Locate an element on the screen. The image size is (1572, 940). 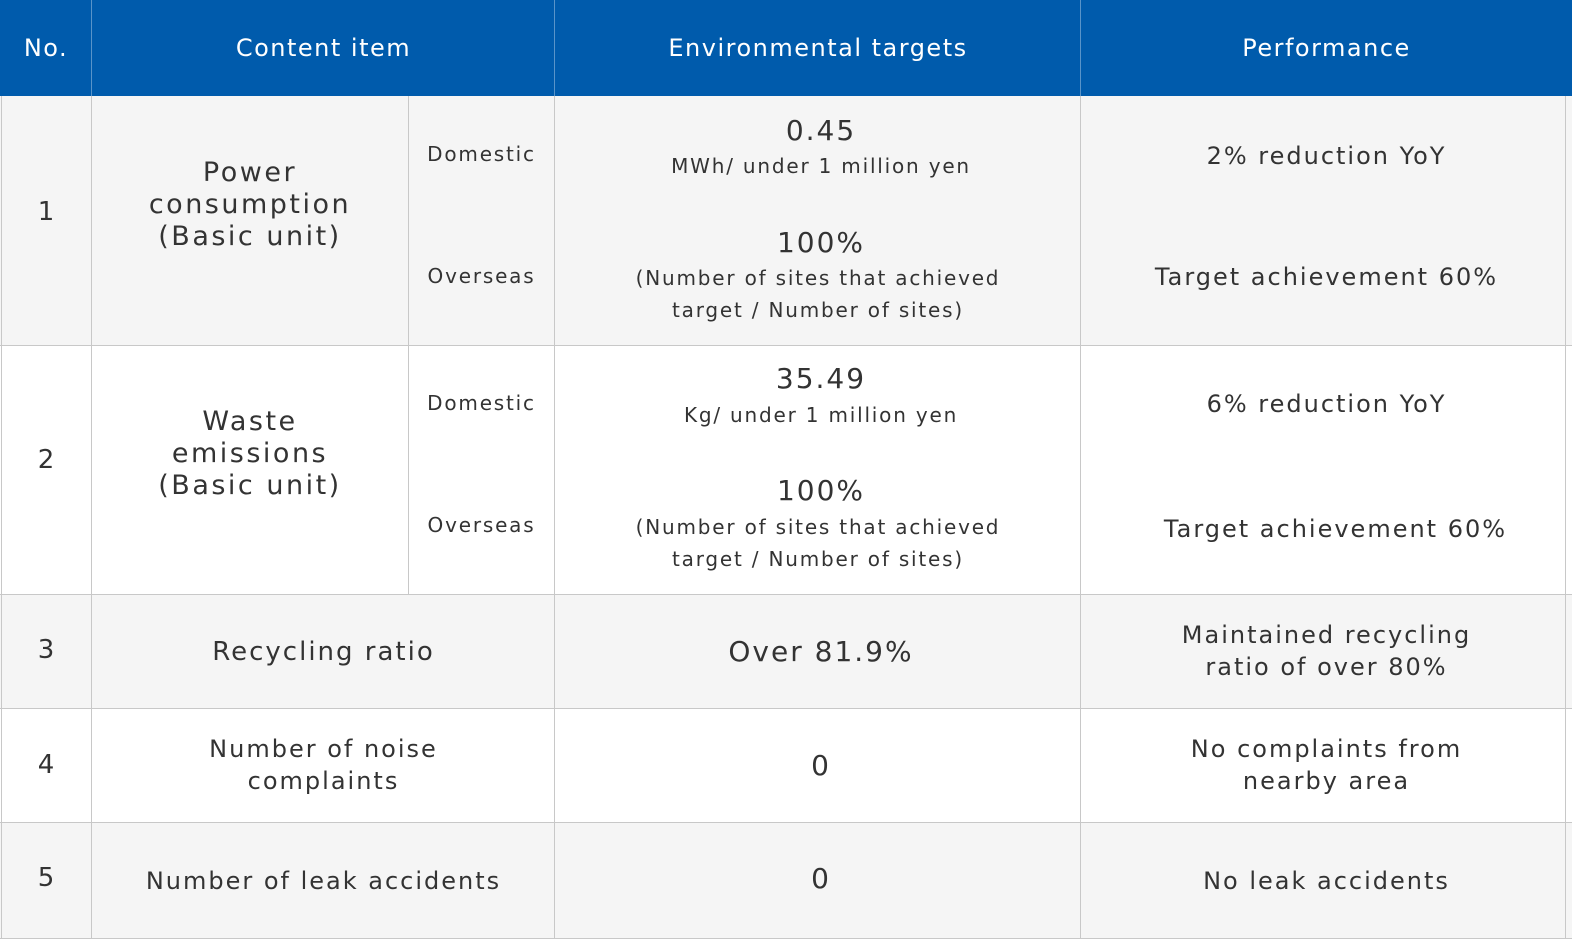
row-1-overseas-performance: Target achievement 60% is located at coordinates (1326, 277).